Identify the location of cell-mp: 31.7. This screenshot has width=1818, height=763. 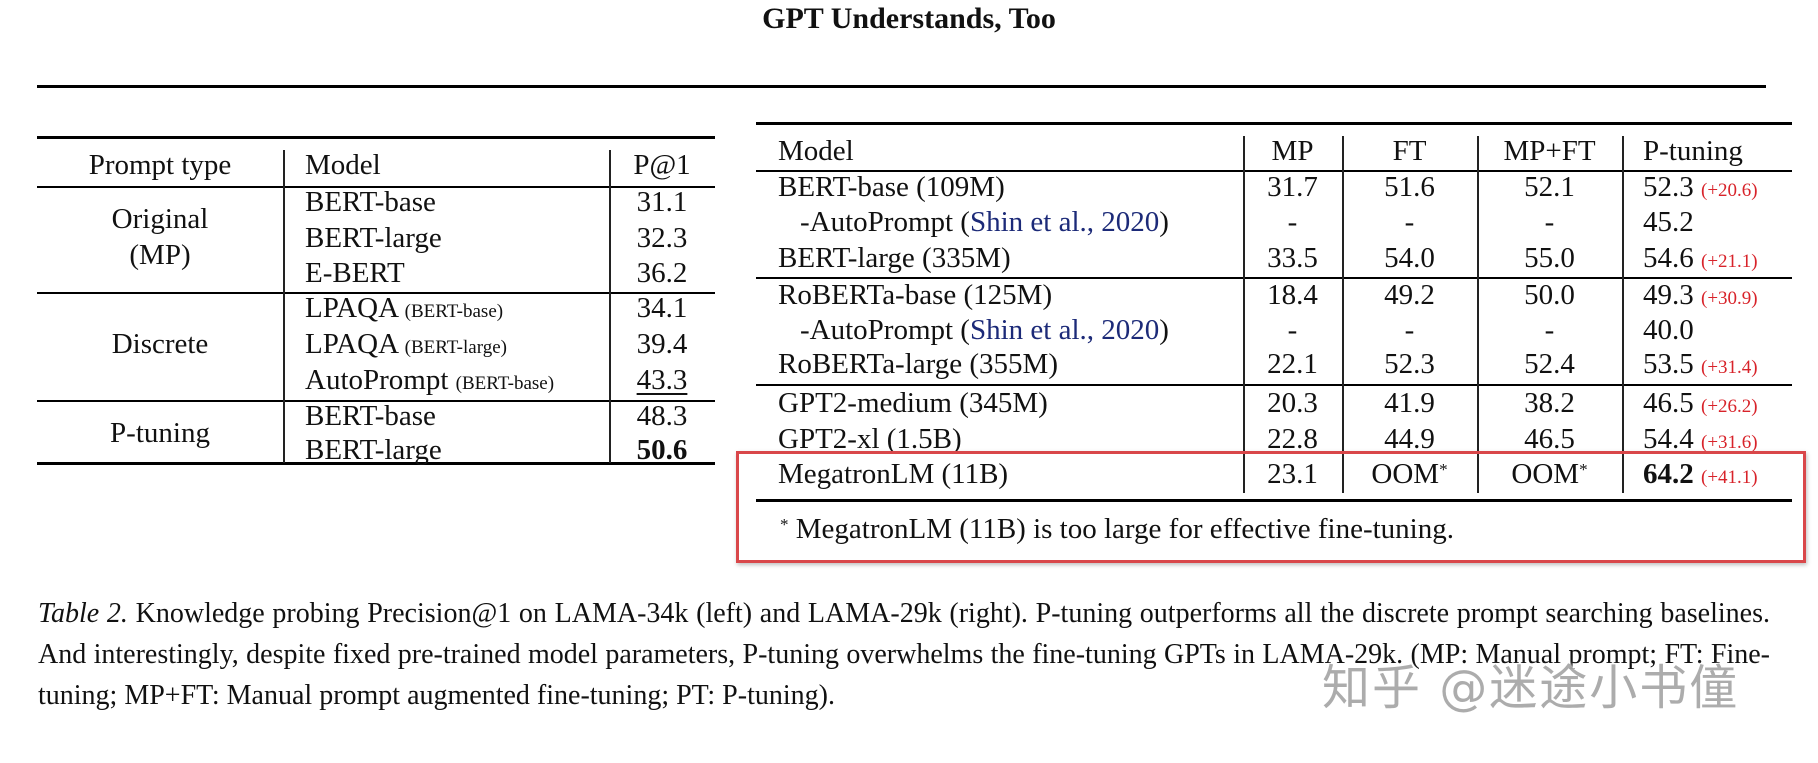
(1292, 187).